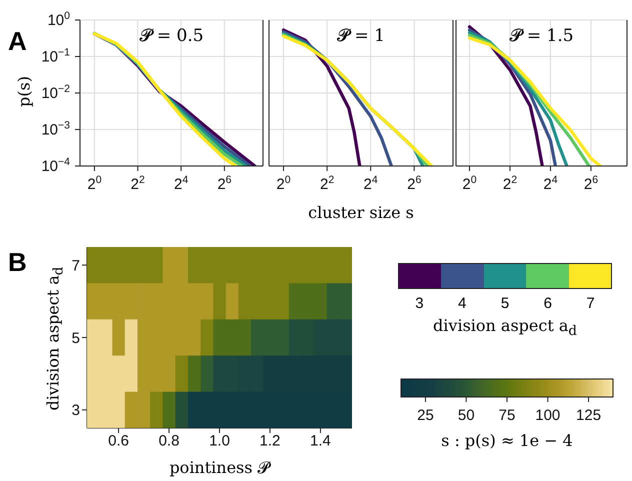 The image size is (632, 481). I want to click on x-tick-label: 1.2, so click(270, 441).